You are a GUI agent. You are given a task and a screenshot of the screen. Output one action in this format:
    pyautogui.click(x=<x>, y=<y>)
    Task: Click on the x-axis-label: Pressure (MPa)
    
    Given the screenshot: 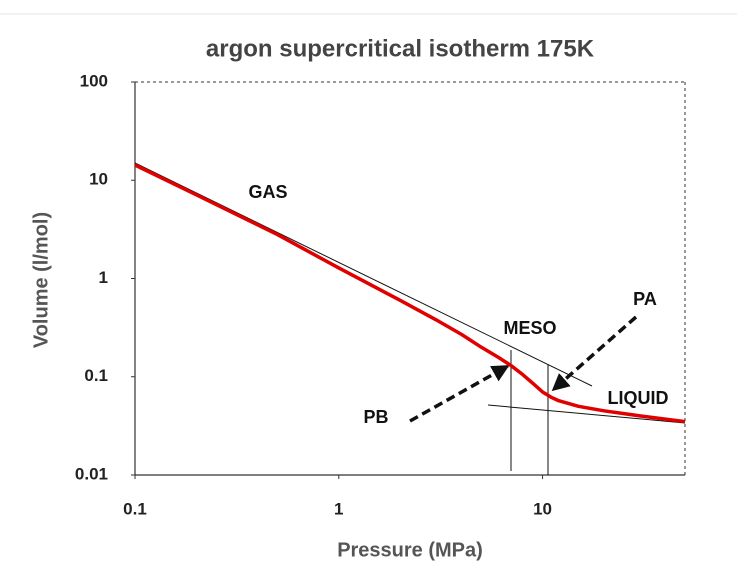 What is the action you would take?
    pyautogui.click(x=410, y=550)
    